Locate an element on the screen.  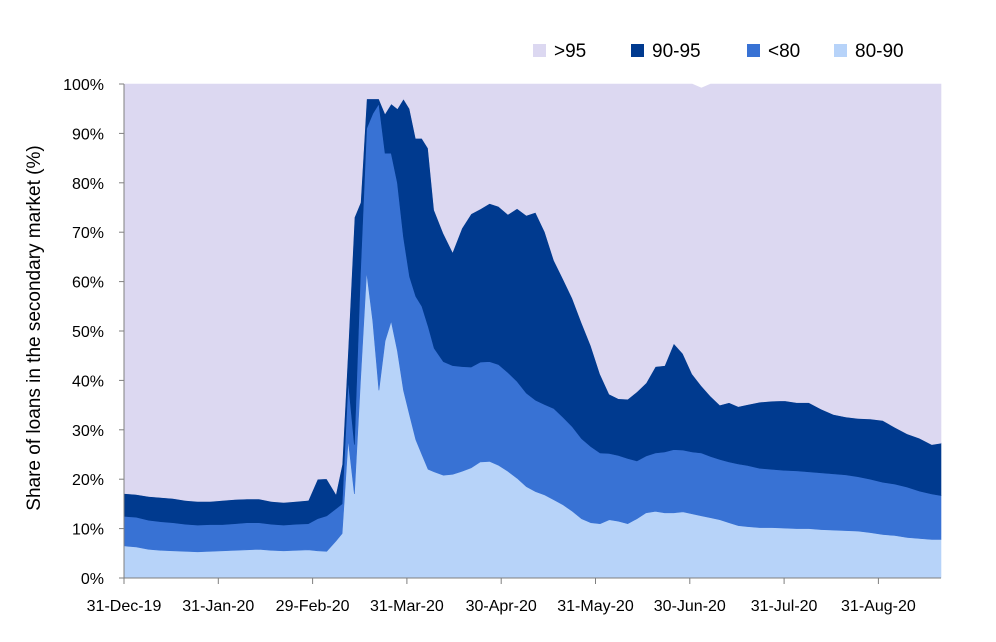
y-axis-tick-labels: 0% 10% 20% 30% 40% 50% 60% 70% 80% 90% 100% is located at coordinates (83, 332).